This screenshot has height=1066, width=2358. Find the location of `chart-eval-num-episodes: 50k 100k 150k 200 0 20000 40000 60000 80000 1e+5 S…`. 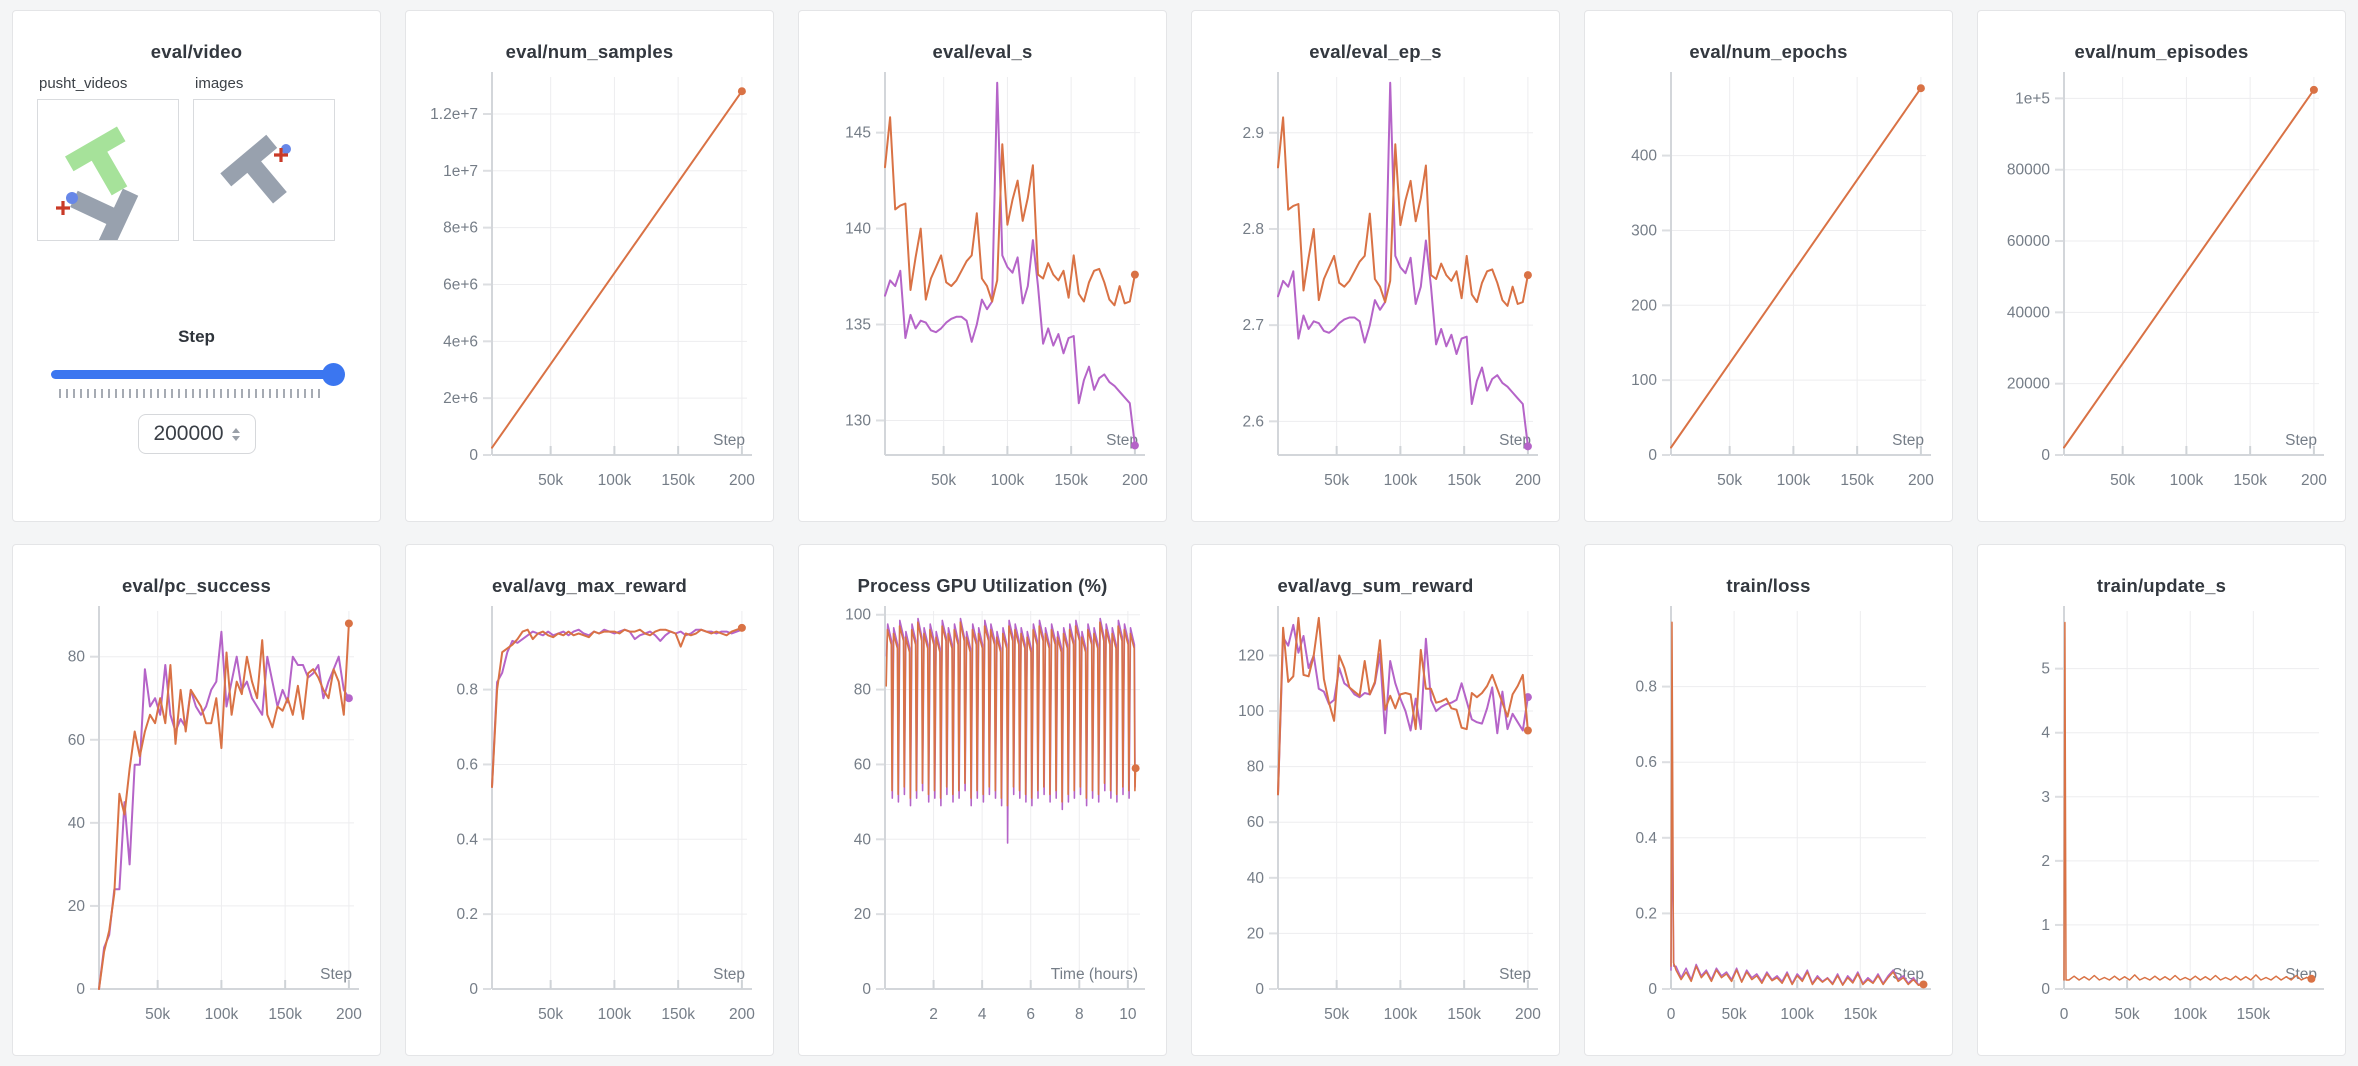

chart-eval-num-episodes: 50k 100k 150k 200 0 20000 40000 60000 80000 1e+5 S… is located at coordinates (2161, 287).